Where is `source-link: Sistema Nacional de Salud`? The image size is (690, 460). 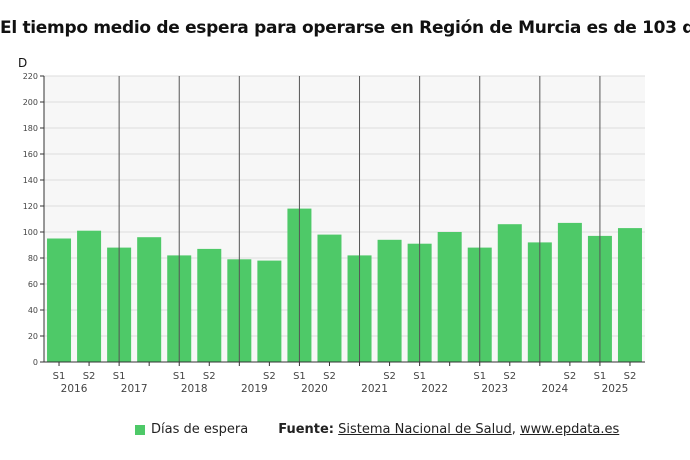 source-link: Sistema Nacional de Salud is located at coordinates (425, 429).